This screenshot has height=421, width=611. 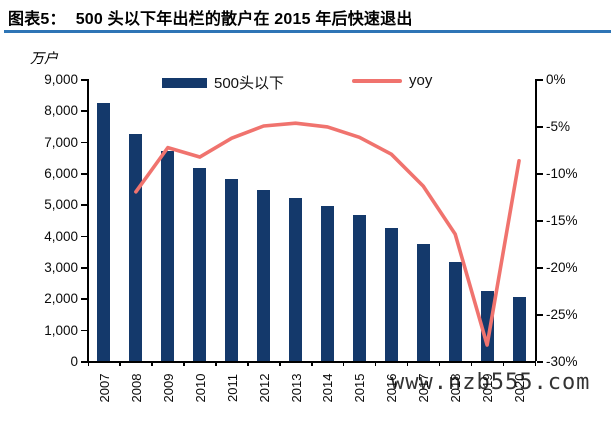 What do you see at coordinates (307, 31) in the screenshot?
I see `title-underline` at bounding box center [307, 31].